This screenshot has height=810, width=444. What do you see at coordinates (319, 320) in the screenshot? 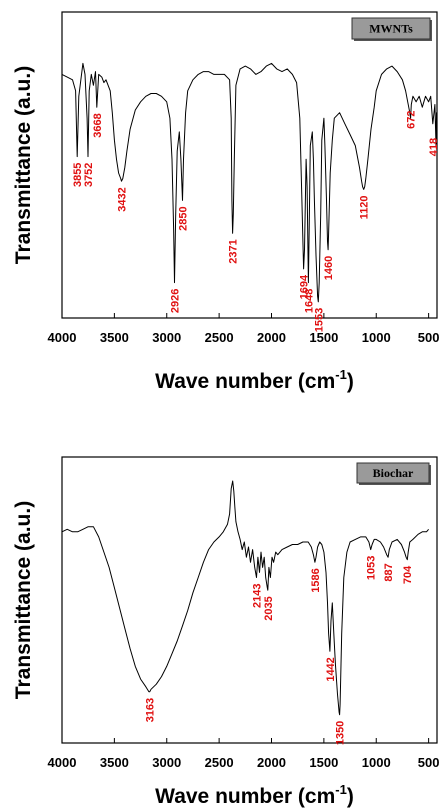
I see `peak-label: 1553` at bounding box center [319, 320].